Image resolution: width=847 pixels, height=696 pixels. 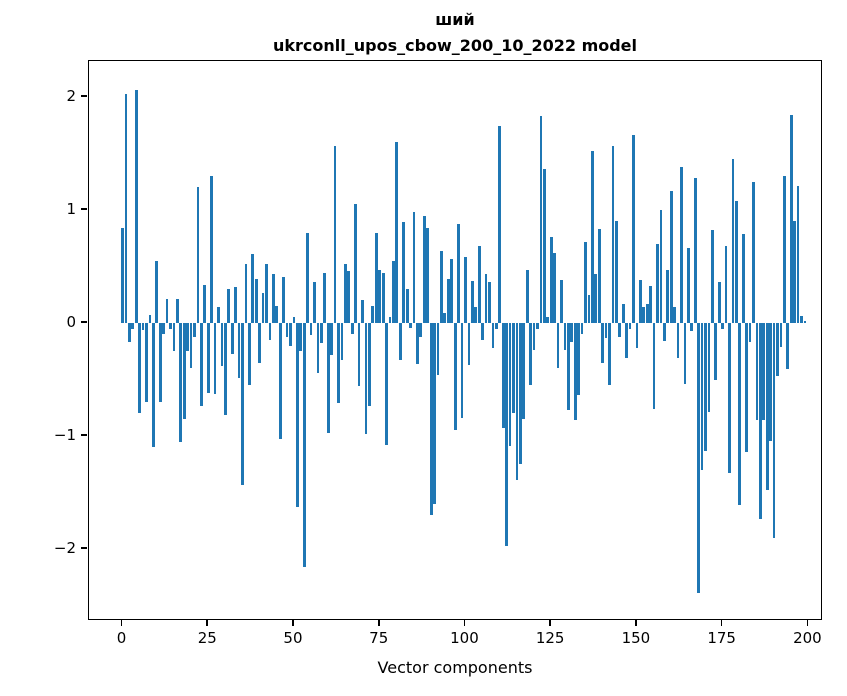 I want to click on y-tick-mark-−2, so click(x=84, y=548).